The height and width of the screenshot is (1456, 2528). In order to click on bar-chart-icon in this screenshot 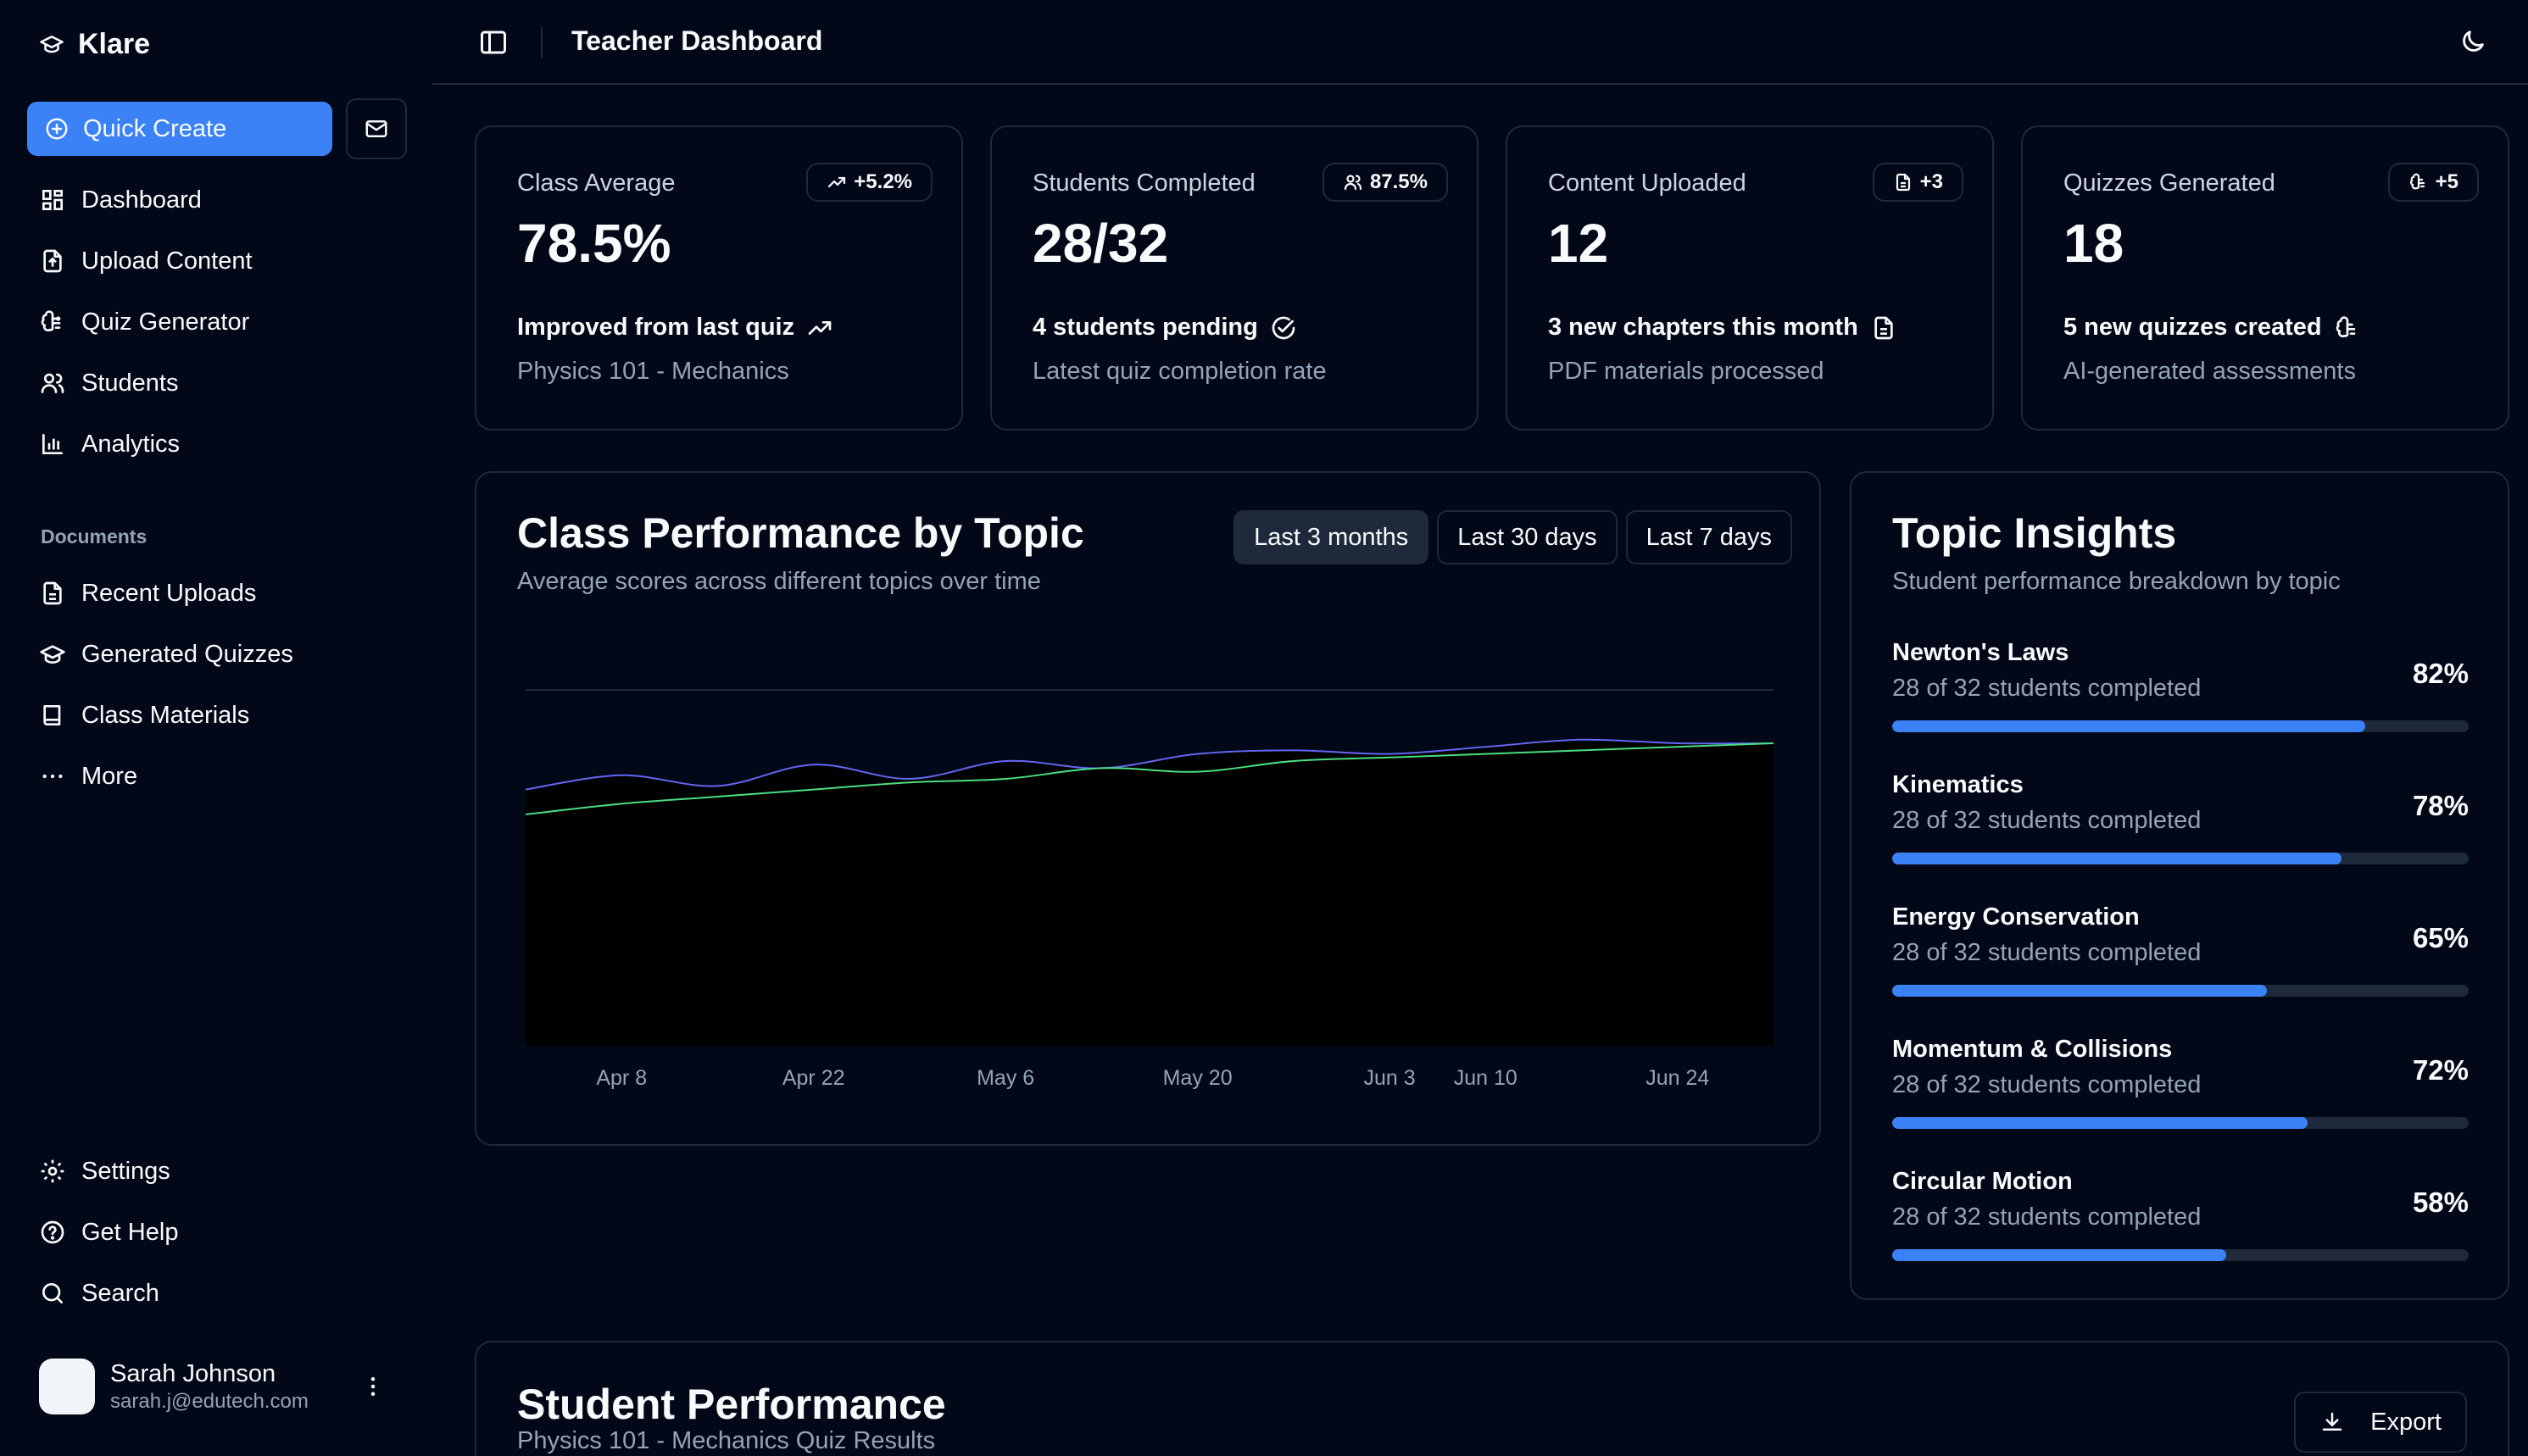, I will do `click(52, 444)`.